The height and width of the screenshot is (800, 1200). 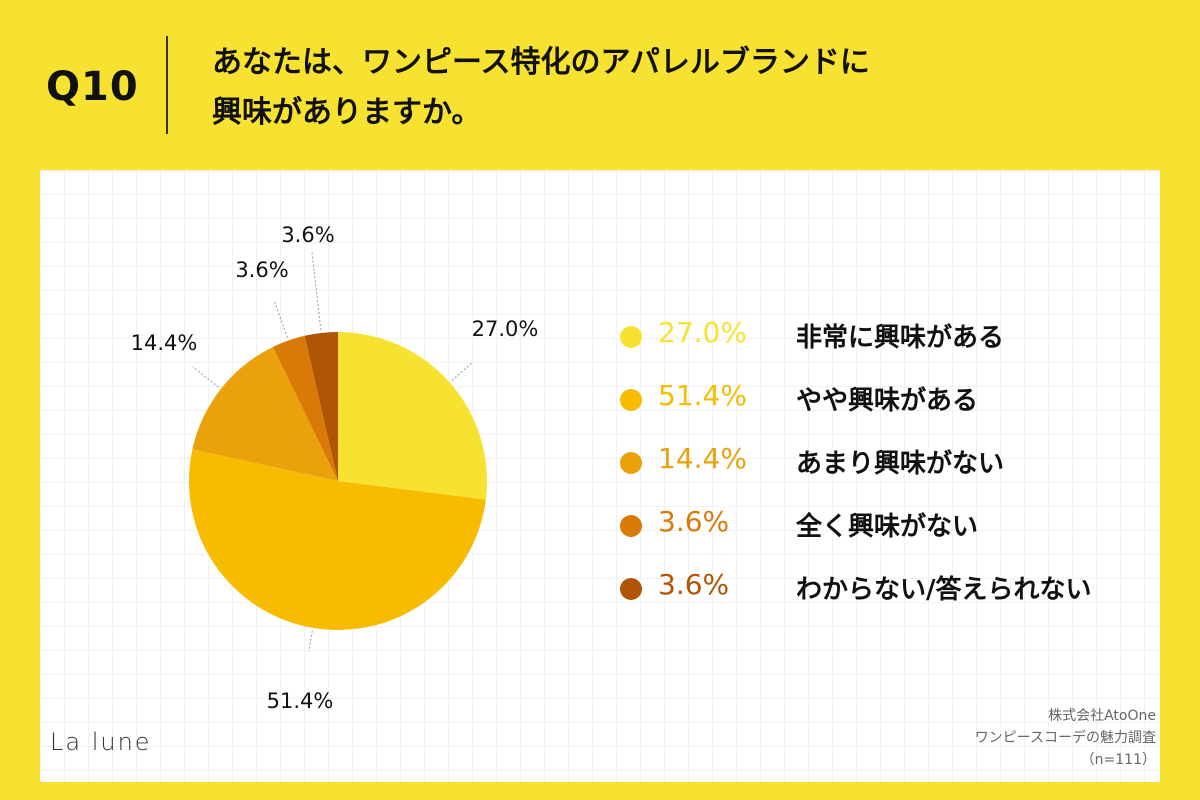 I want to click on source-note: 株式会社AtoOne ワンピースコーデの魅力調査 （n=111）, so click(x=1065, y=738).